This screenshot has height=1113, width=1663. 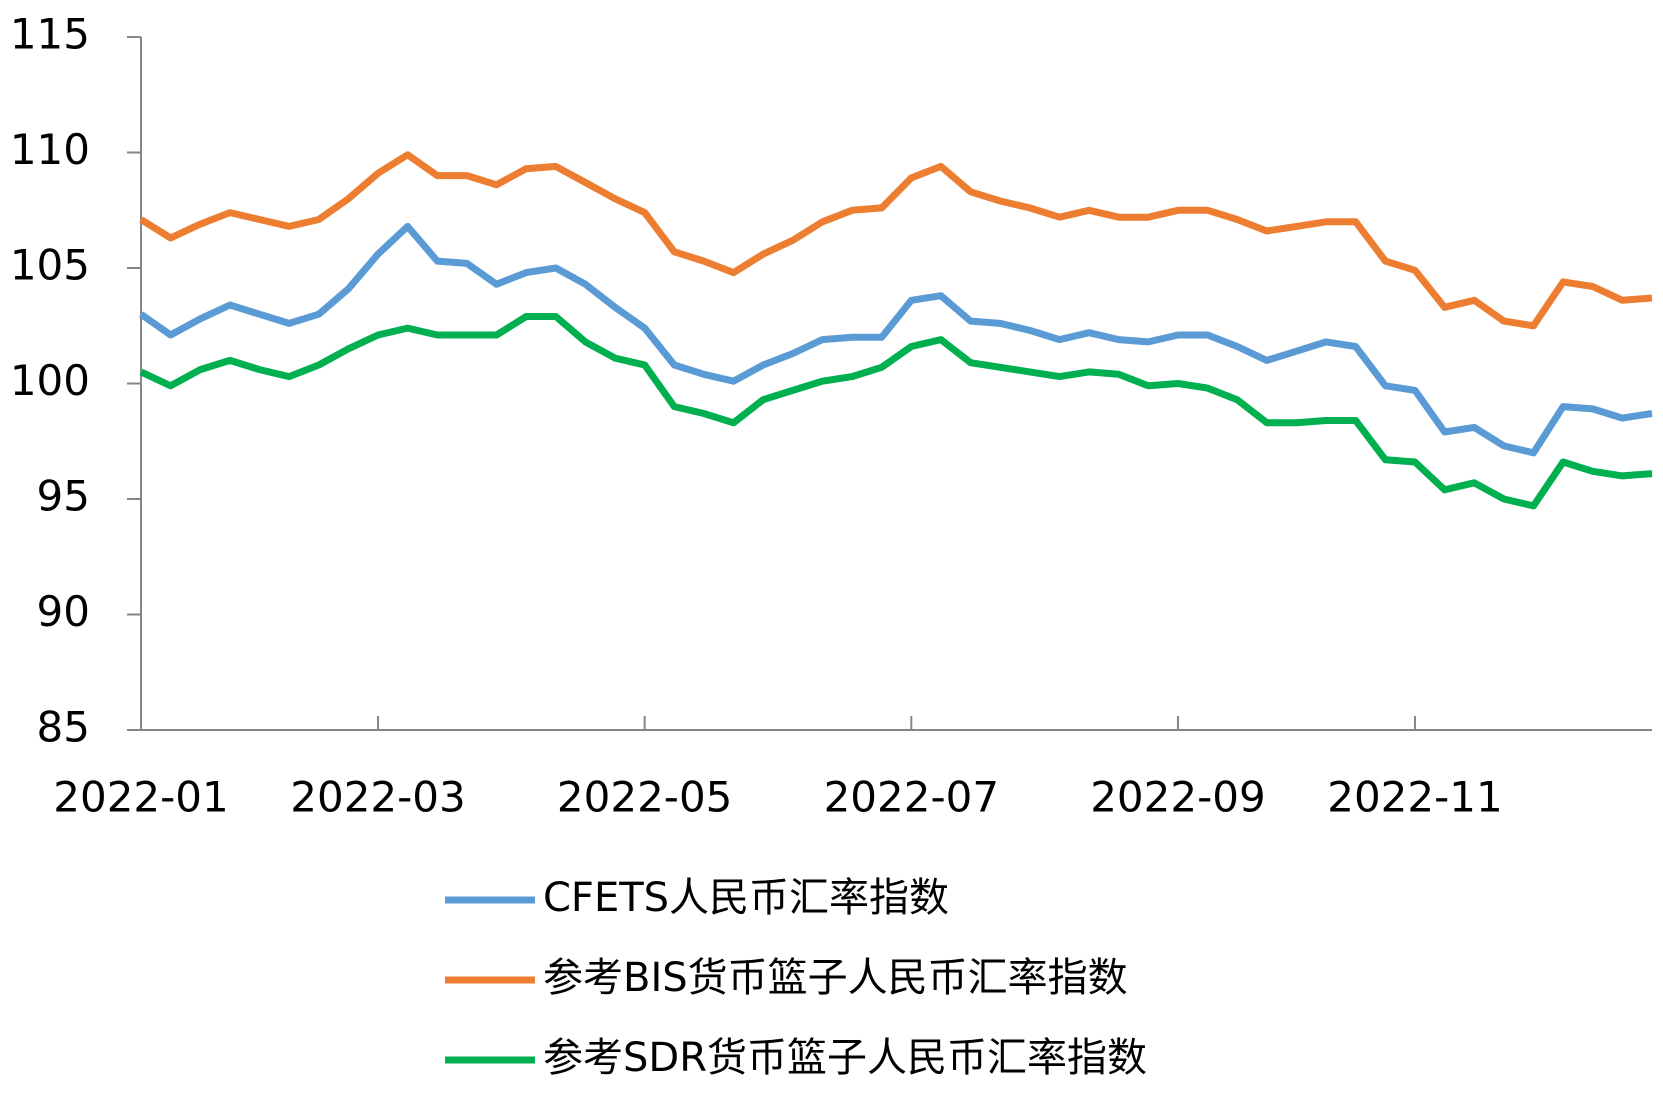 I want to click on legend-label: 参考SDR货币篮子人民币汇率指数, so click(x=845, y=1058).